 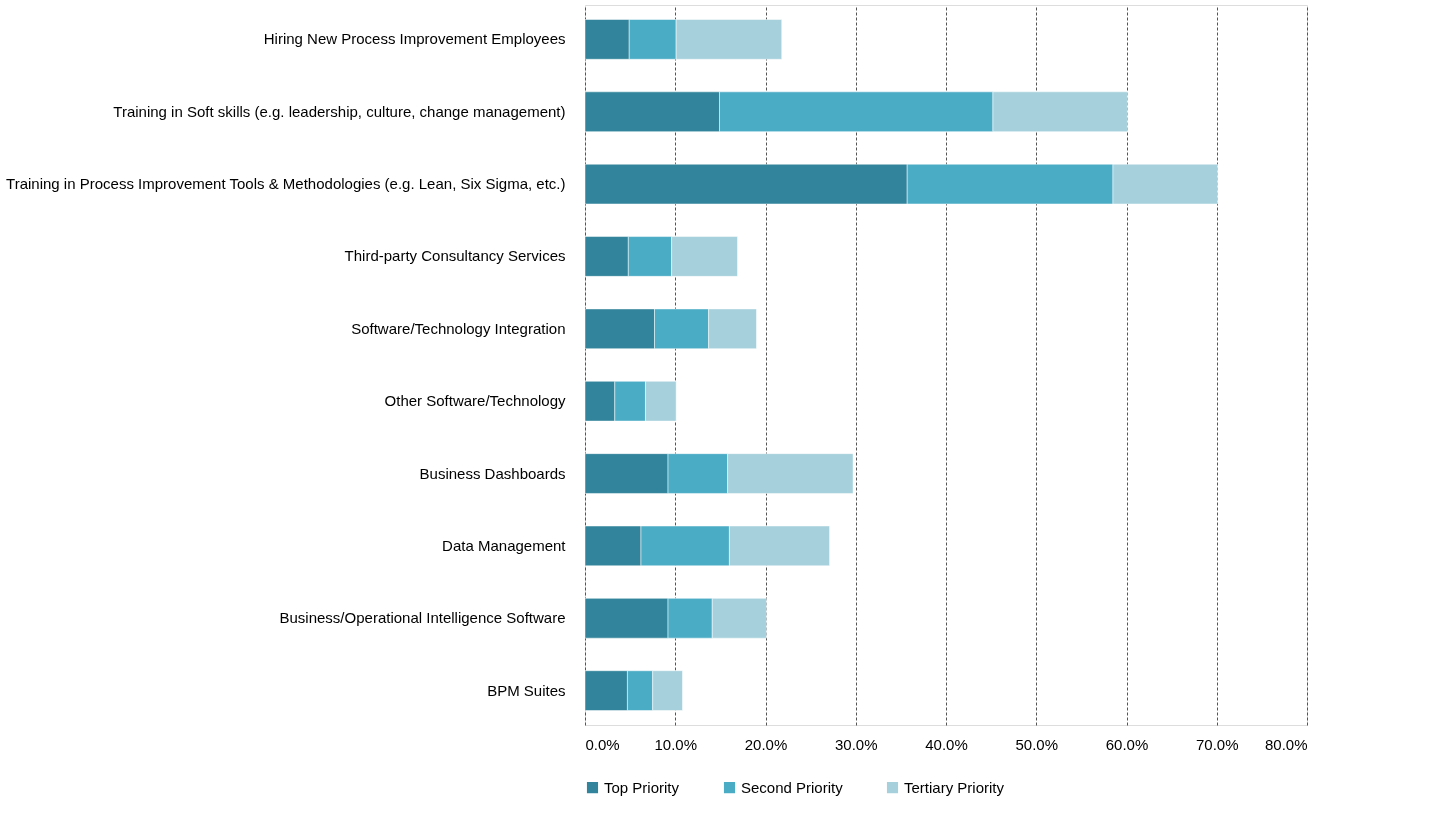 What do you see at coordinates (526, 690) in the screenshot?
I see `y-tick-label: BPM Suites` at bounding box center [526, 690].